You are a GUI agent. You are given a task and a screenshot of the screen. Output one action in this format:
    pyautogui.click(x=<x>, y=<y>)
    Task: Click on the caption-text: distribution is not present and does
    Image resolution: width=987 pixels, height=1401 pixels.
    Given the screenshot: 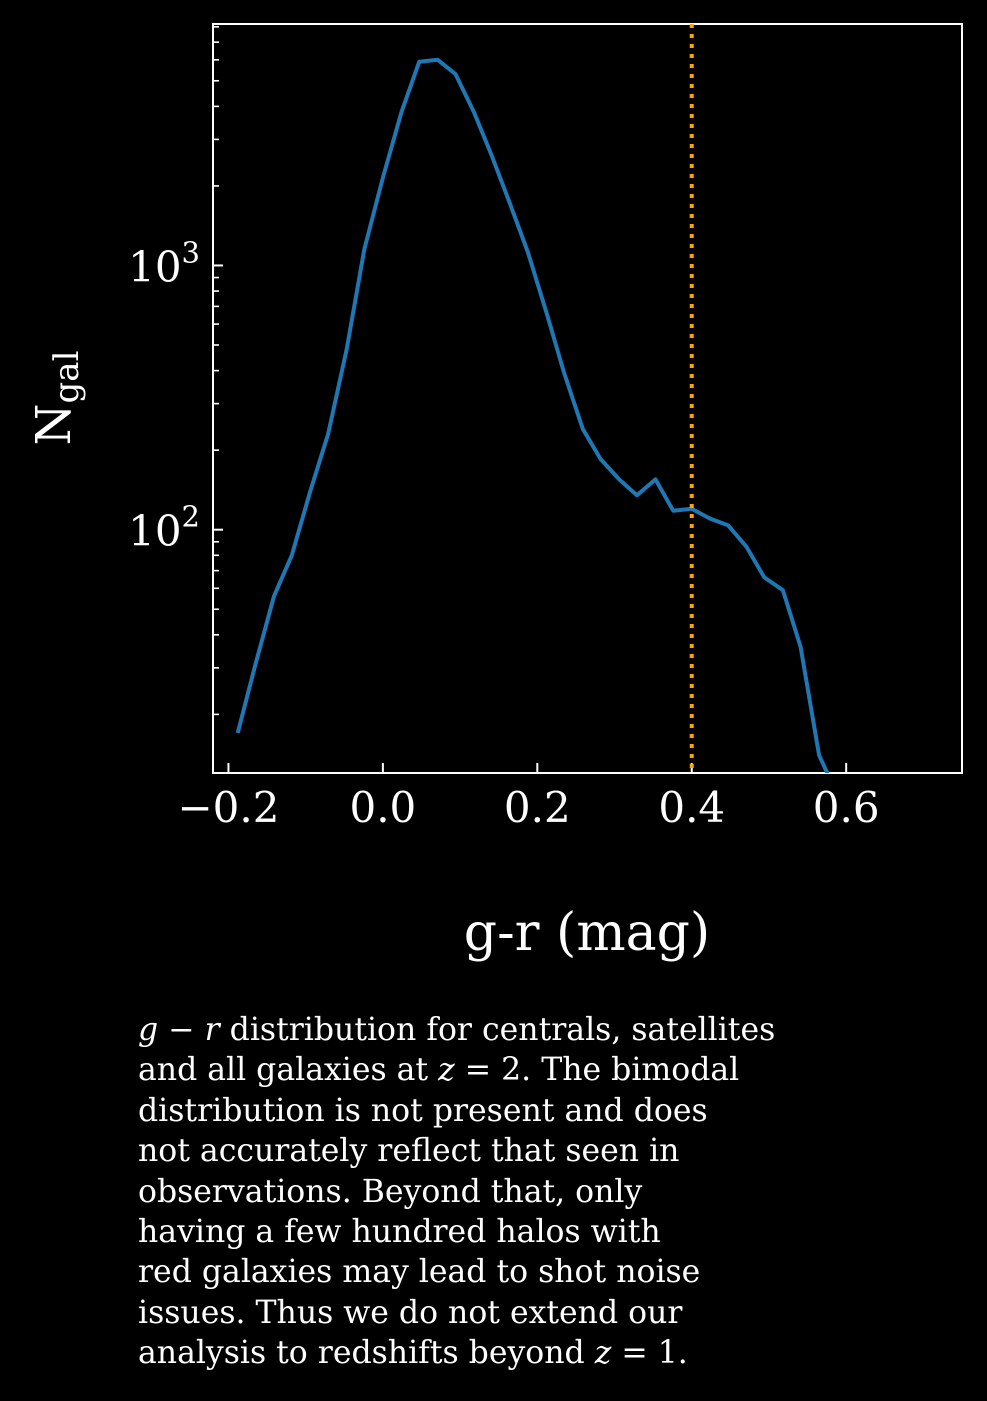 What is the action you would take?
    pyautogui.click(x=423, y=1110)
    